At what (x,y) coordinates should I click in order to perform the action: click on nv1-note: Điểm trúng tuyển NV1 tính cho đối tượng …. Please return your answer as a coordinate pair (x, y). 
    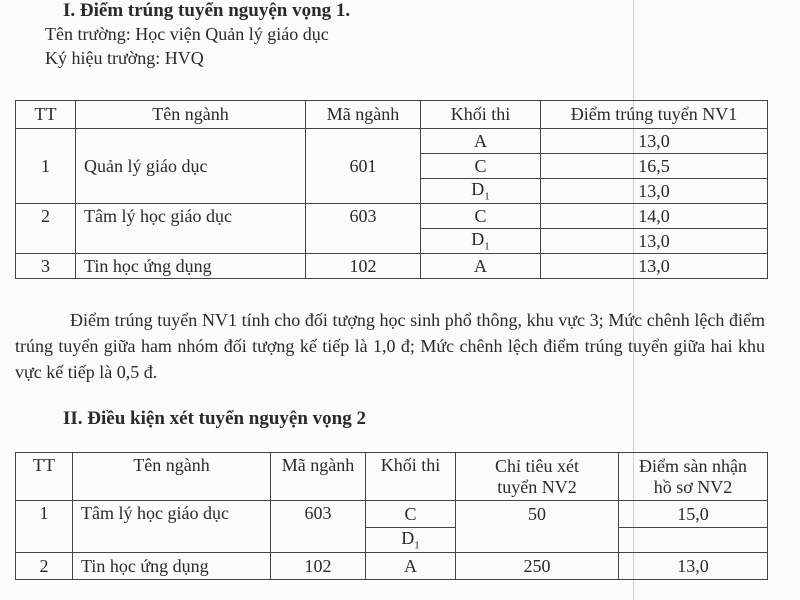
    Looking at the image, I should click on (390, 346).